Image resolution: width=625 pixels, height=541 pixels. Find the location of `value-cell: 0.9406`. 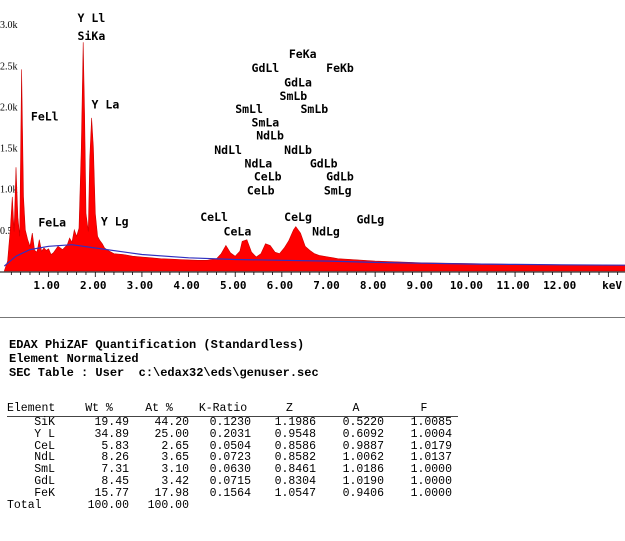

value-cell: 0.9406 is located at coordinates (363, 493).